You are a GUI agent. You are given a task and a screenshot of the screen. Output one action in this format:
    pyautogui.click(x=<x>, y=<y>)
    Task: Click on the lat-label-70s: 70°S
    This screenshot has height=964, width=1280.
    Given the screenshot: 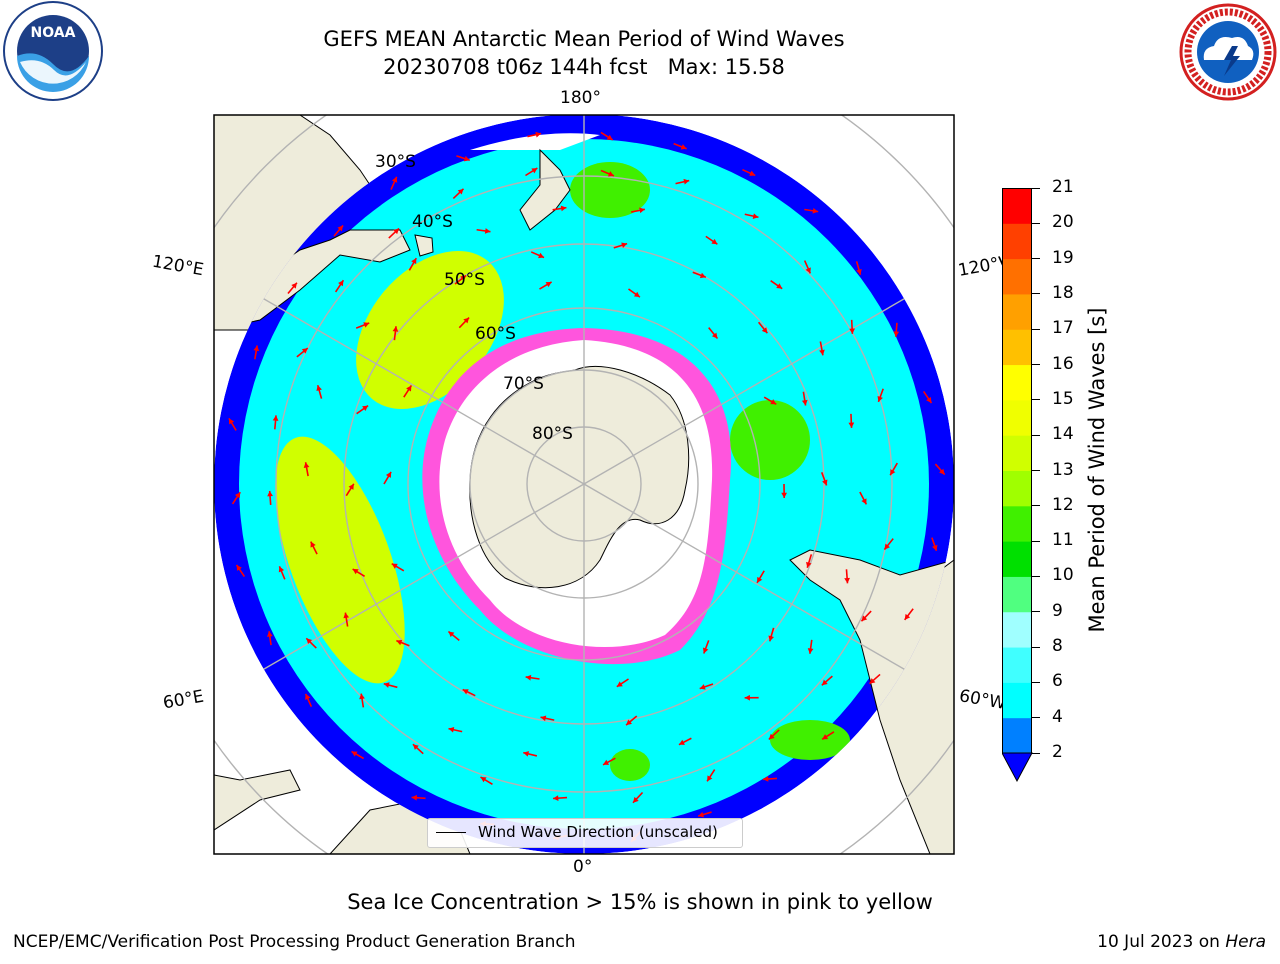 What is the action you would take?
    pyautogui.click(x=523, y=384)
    